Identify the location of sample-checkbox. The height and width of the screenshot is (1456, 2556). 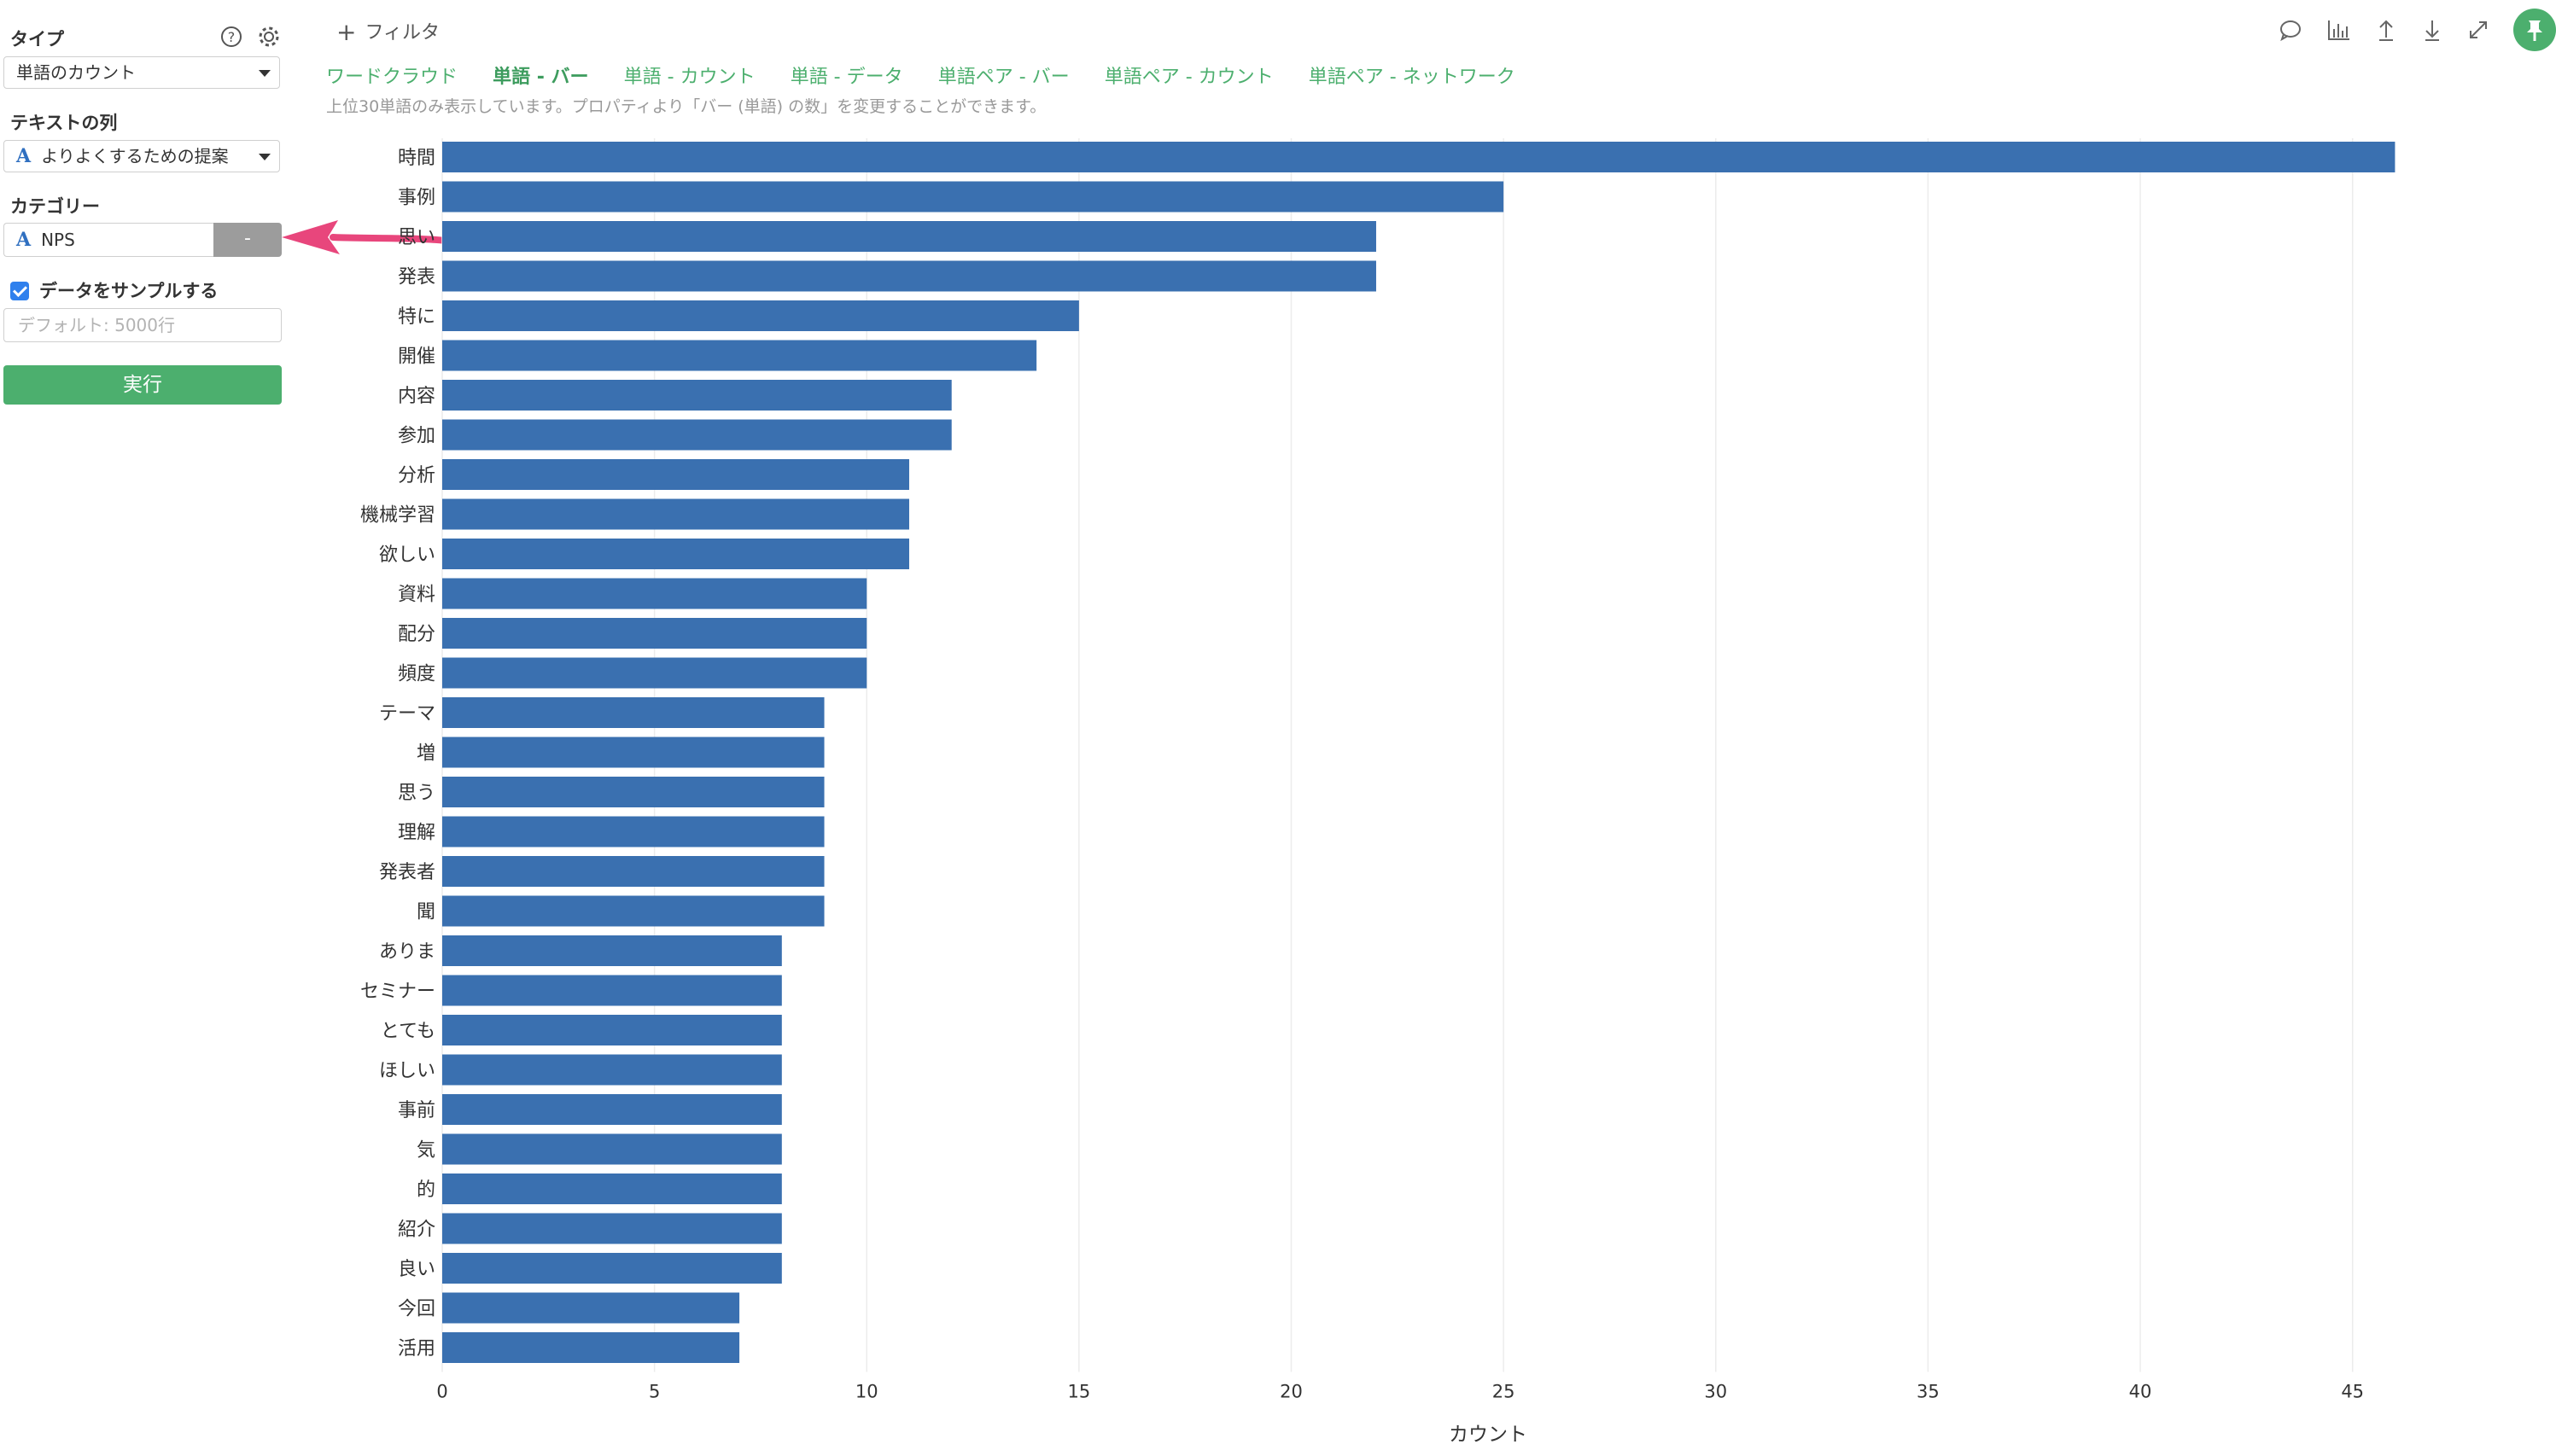
(19, 291).